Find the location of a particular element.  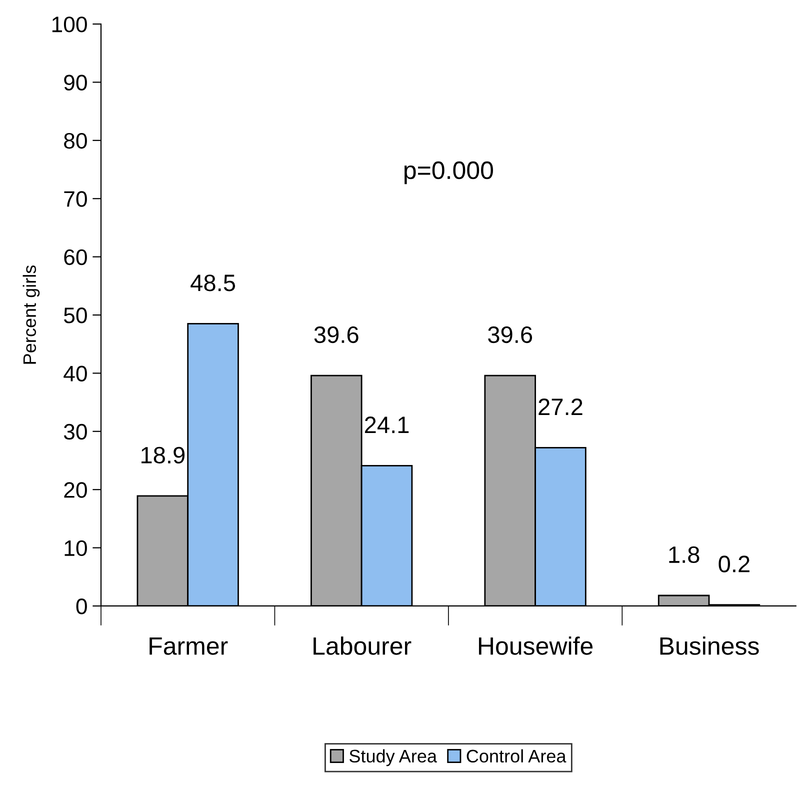

y-axis-title: Percent girls is located at coordinates (31, 314).